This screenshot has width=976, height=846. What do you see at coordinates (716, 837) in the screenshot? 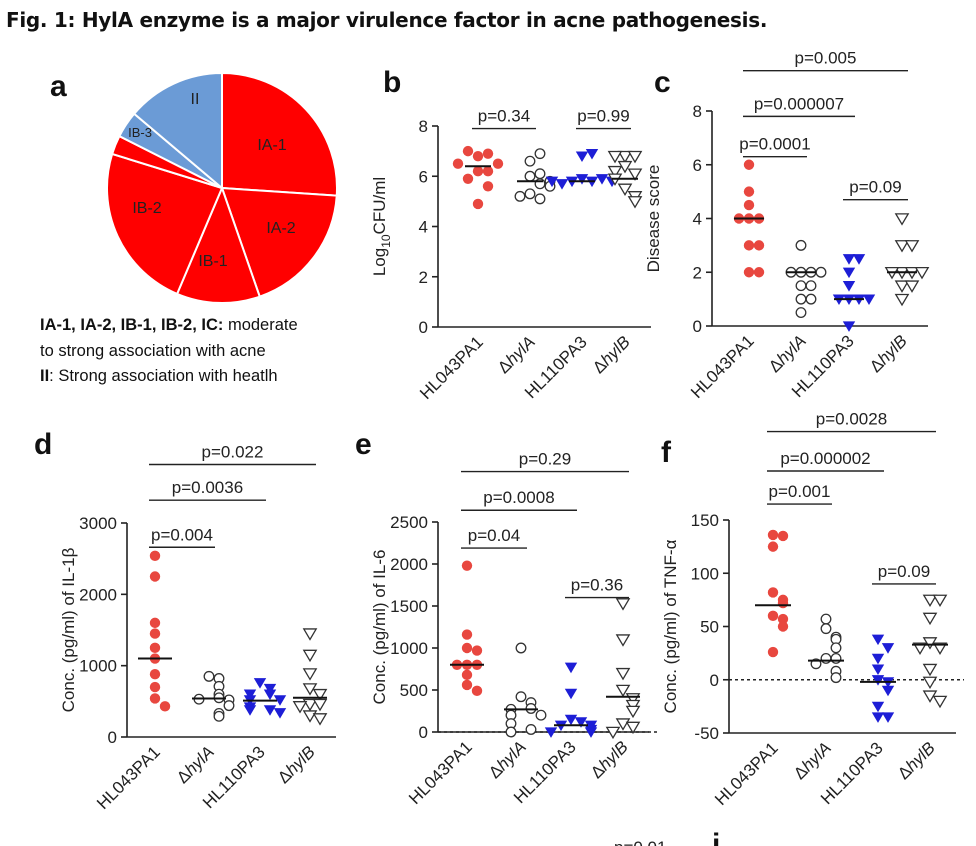
I see `cutoff-panel-label: i` at bounding box center [716, 837].